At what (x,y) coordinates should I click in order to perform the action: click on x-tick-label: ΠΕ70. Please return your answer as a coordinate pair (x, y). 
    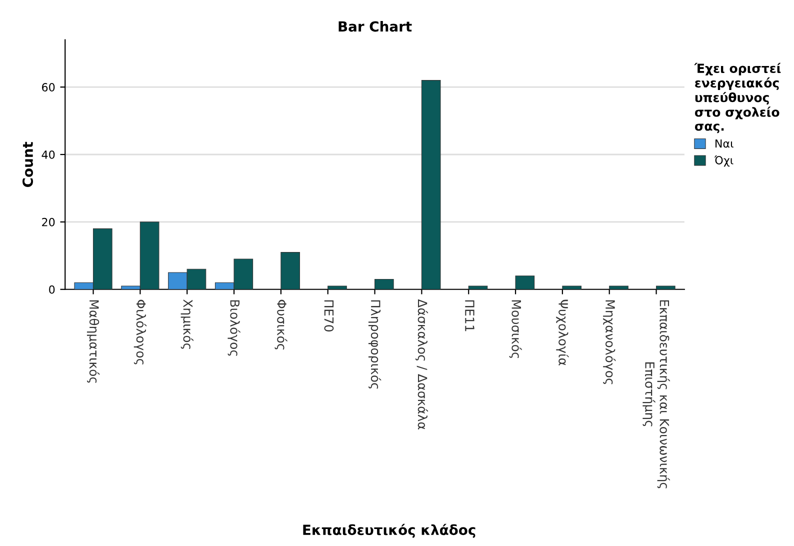
    Looking at the image, I should click on (329, 316).